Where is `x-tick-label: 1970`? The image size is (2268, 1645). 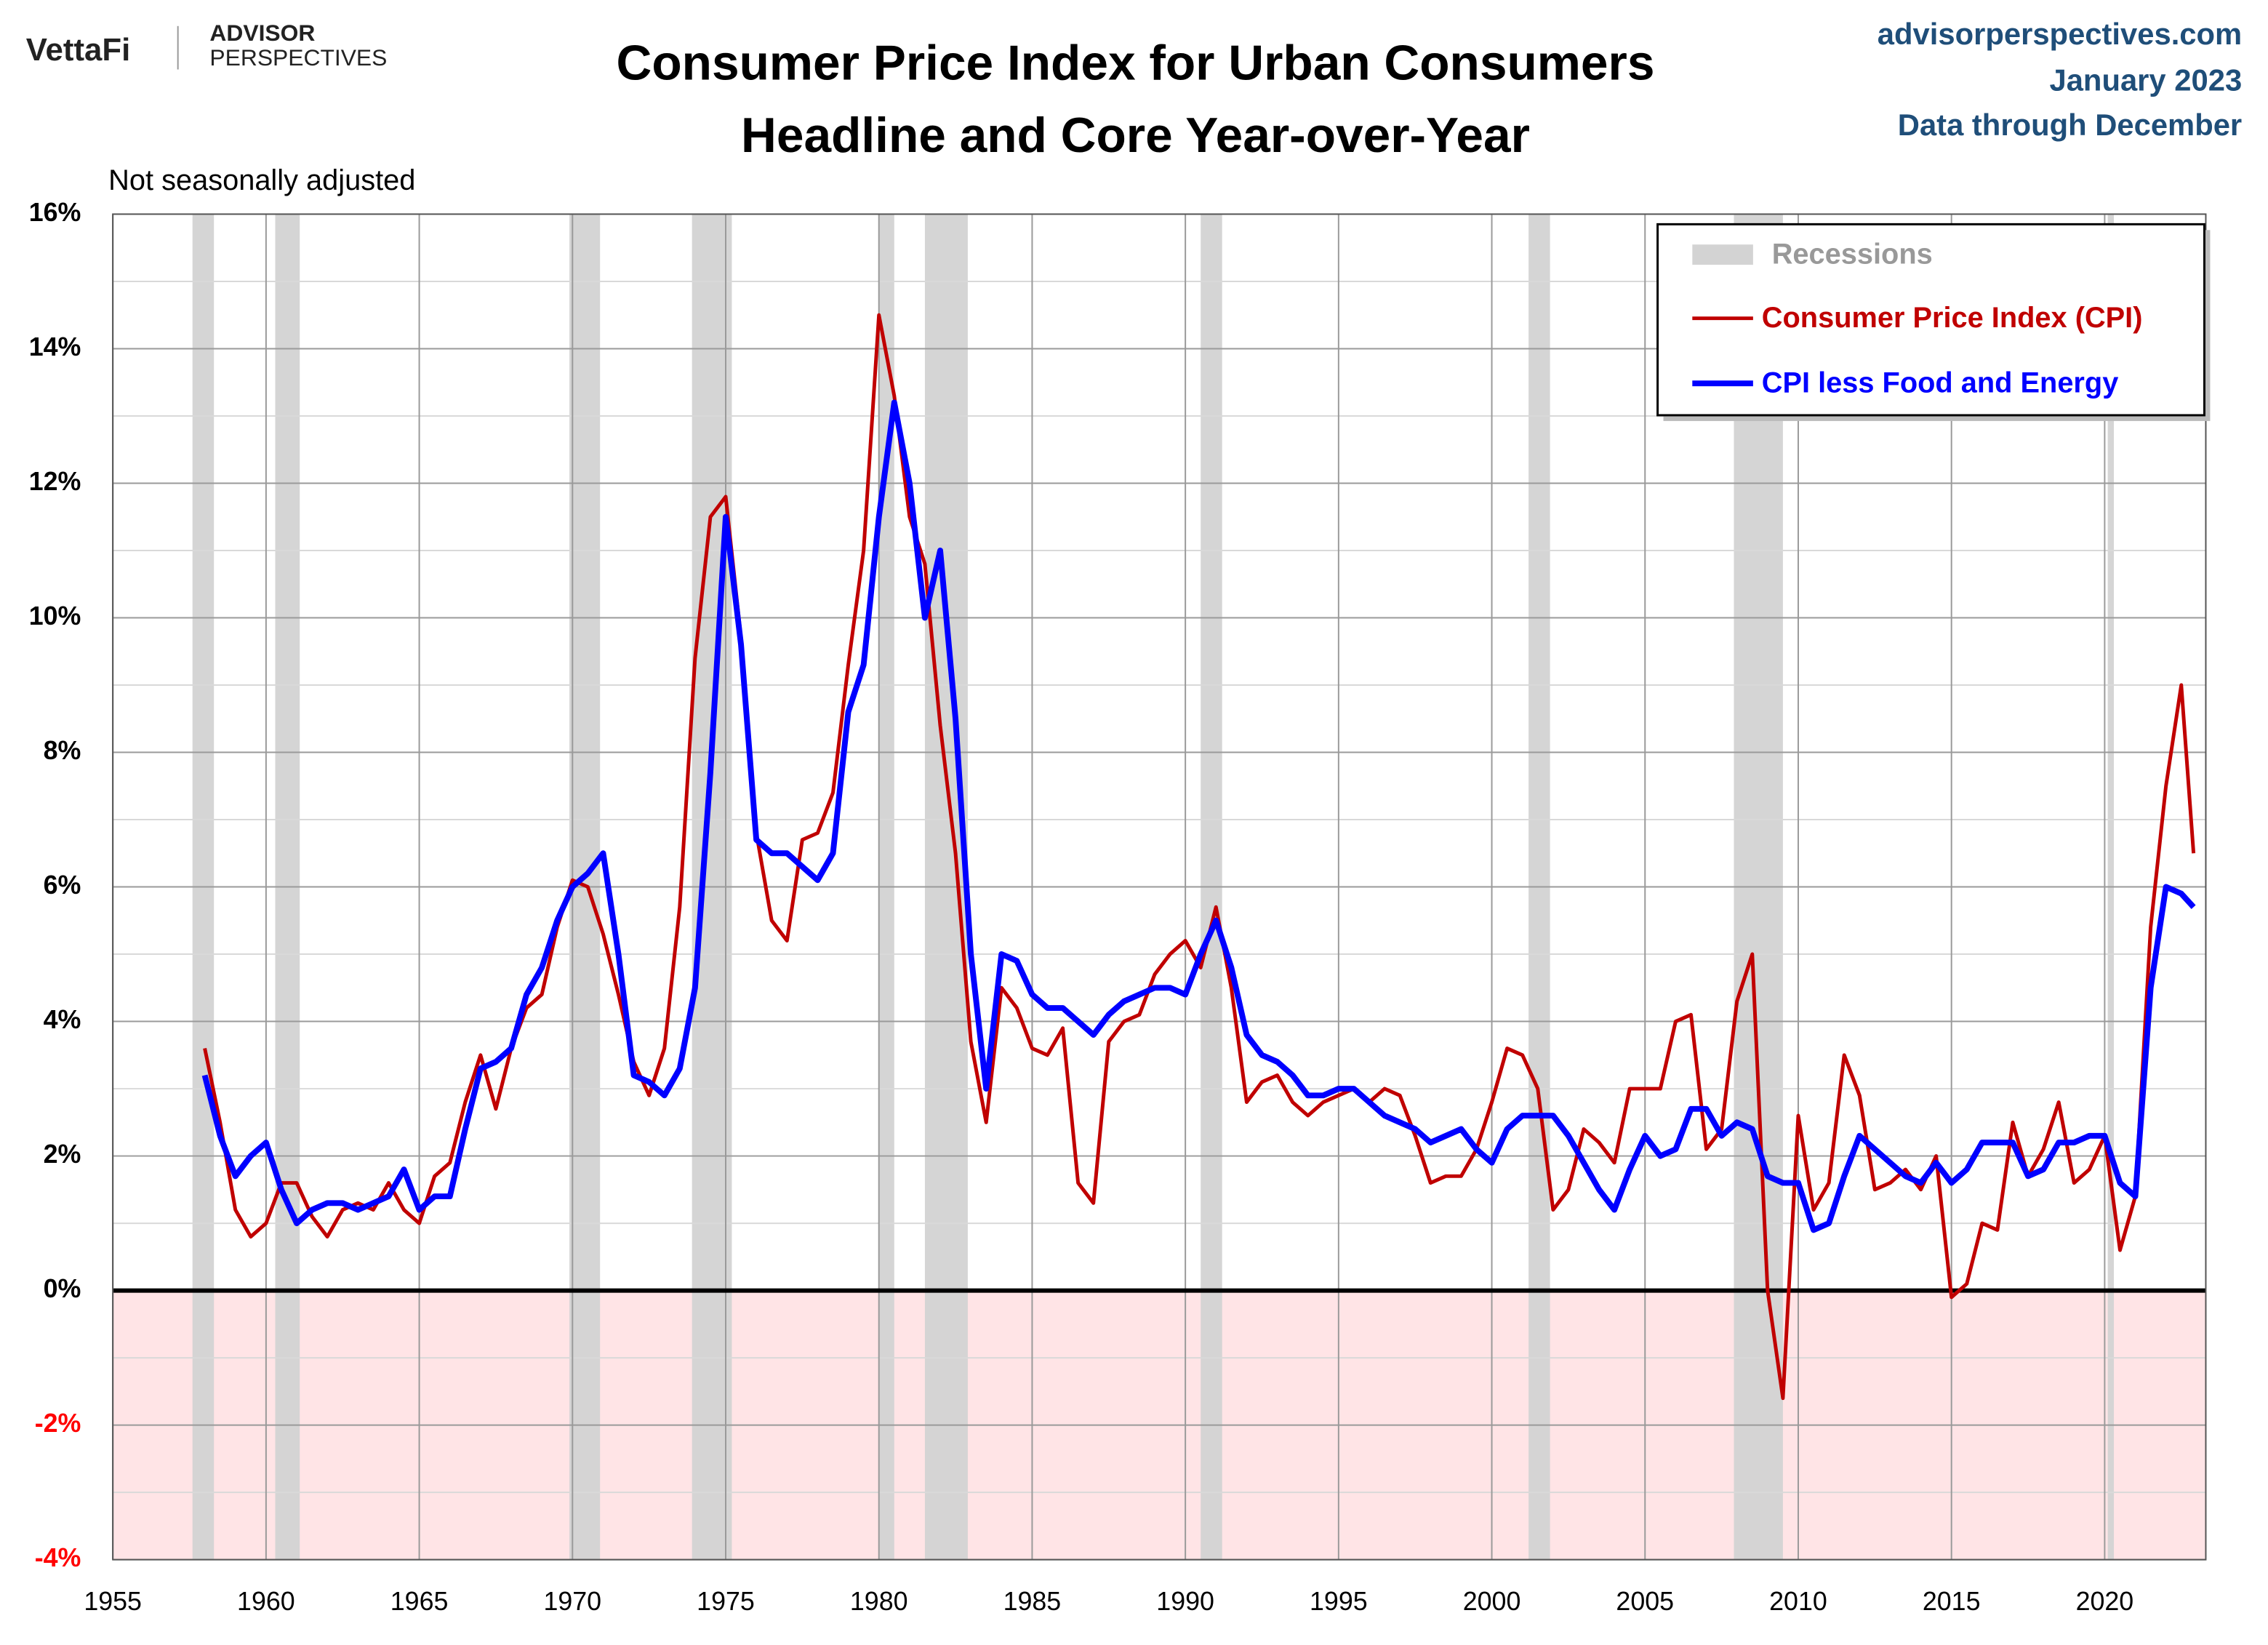 x-tick-label: 1970 is located at coordinates (572, 1601).